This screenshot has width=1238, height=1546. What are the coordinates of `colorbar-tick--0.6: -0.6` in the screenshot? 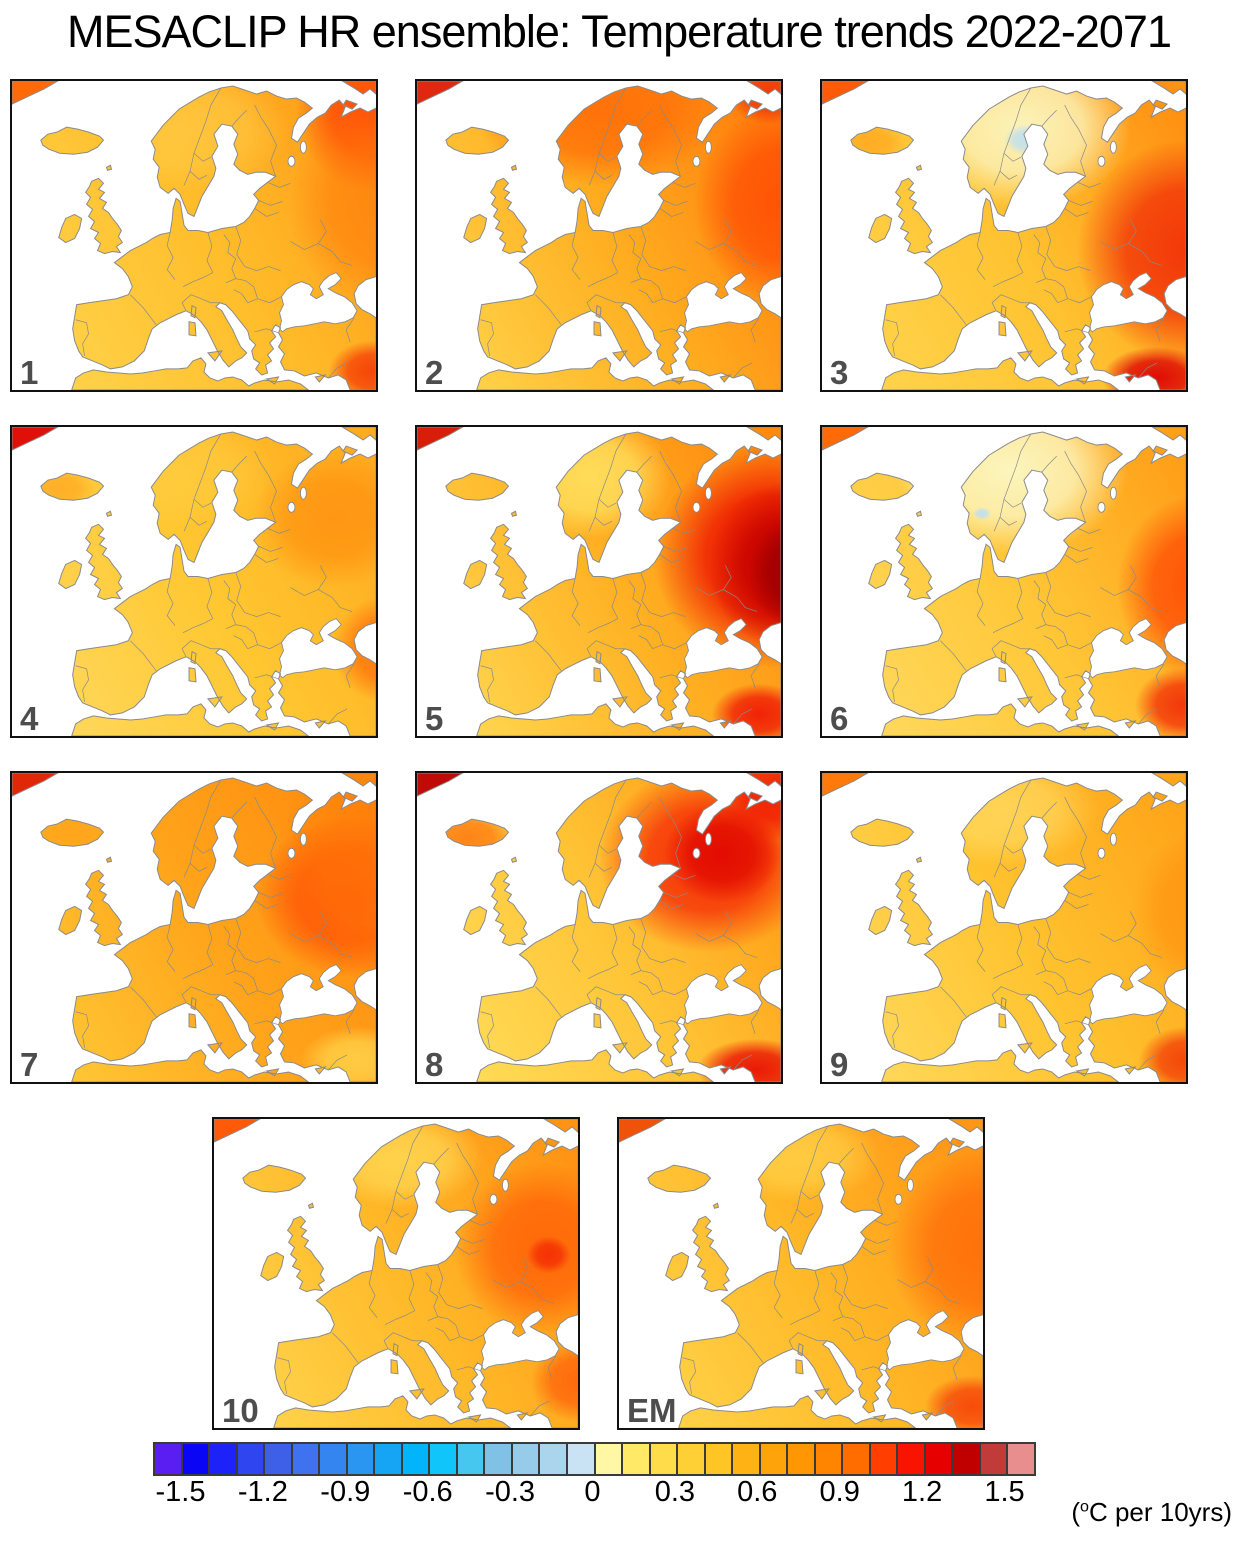 It's located at (427, 1492).